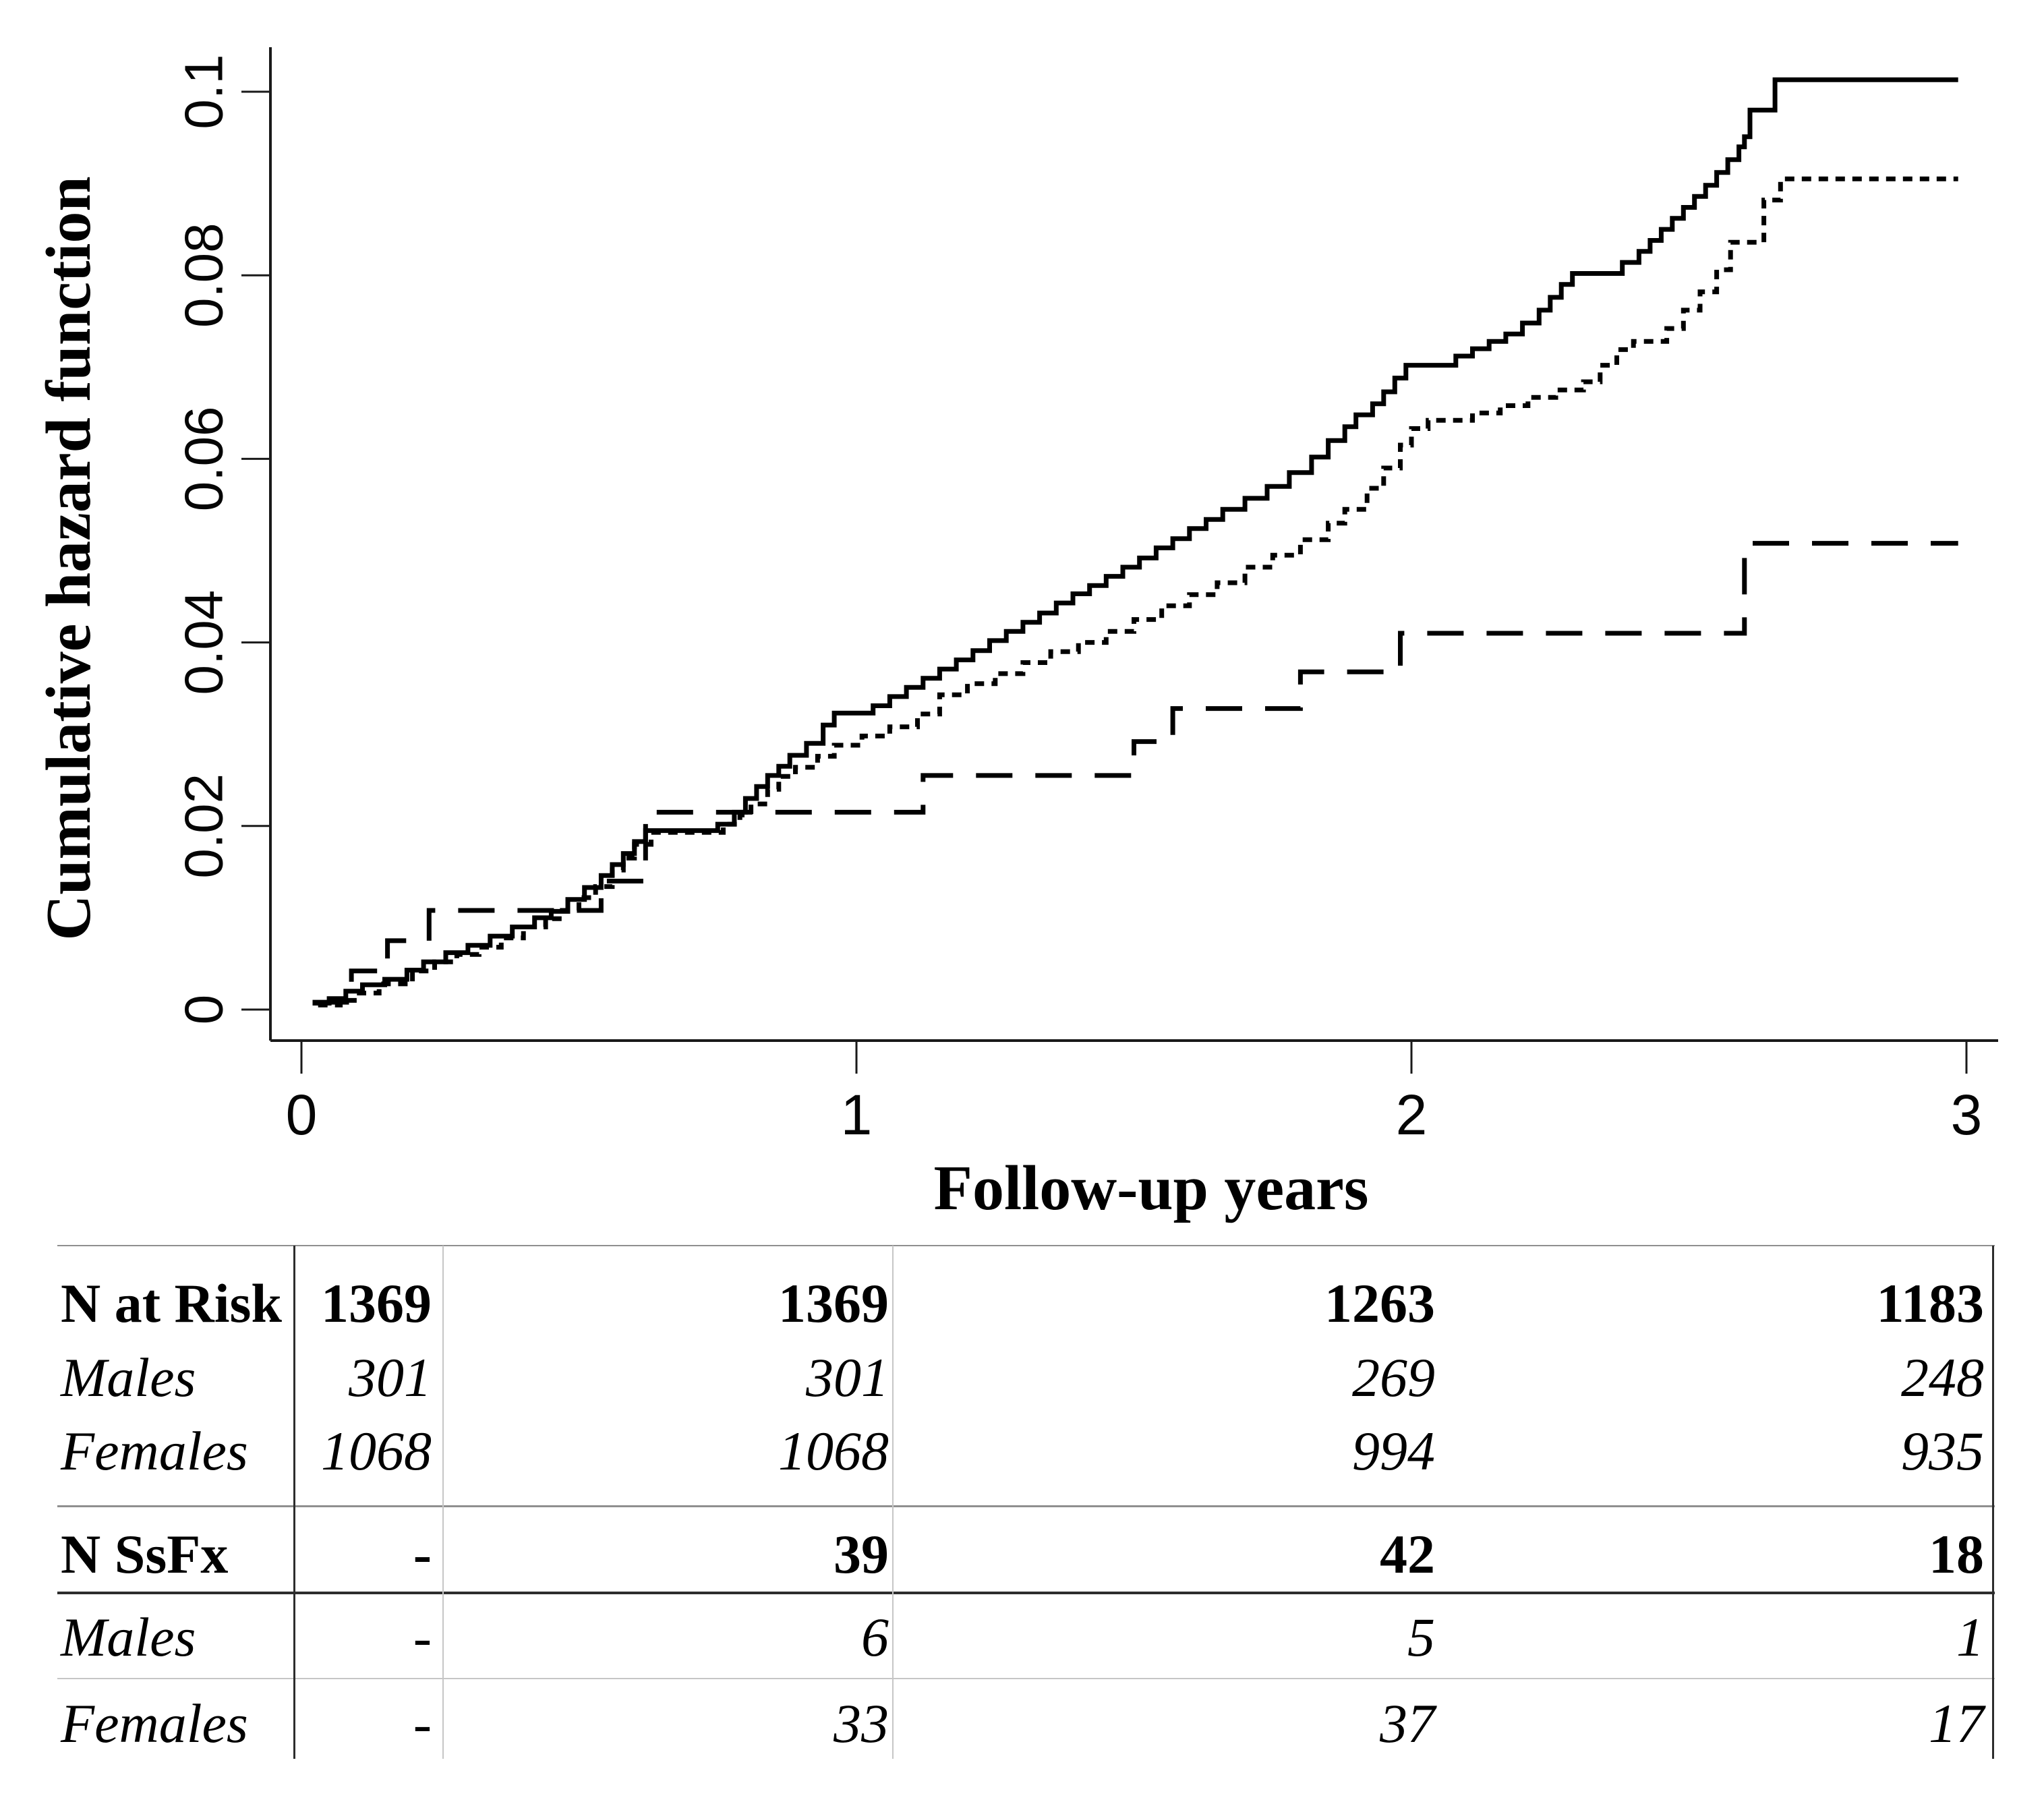 The image size is (2044, 1804). Describe the element at coordinates (1957, 1554) in the screenshot. I see `table-cell: 18` at that location.